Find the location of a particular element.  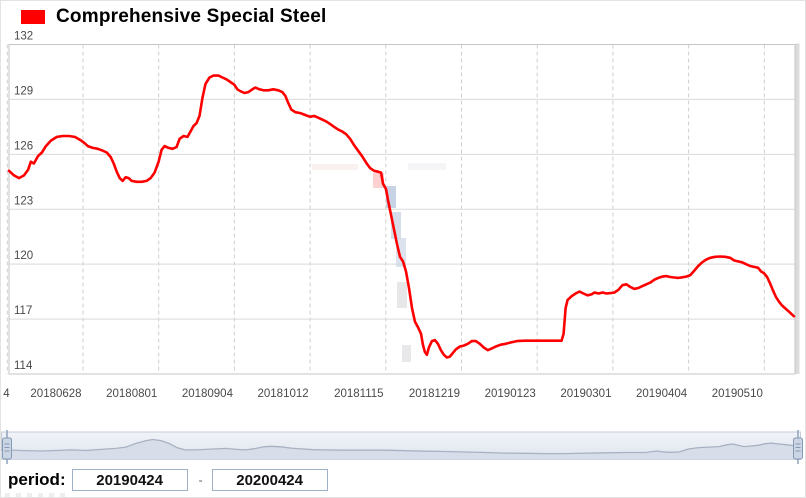

navigator-area is located at coordinates (401, 449).